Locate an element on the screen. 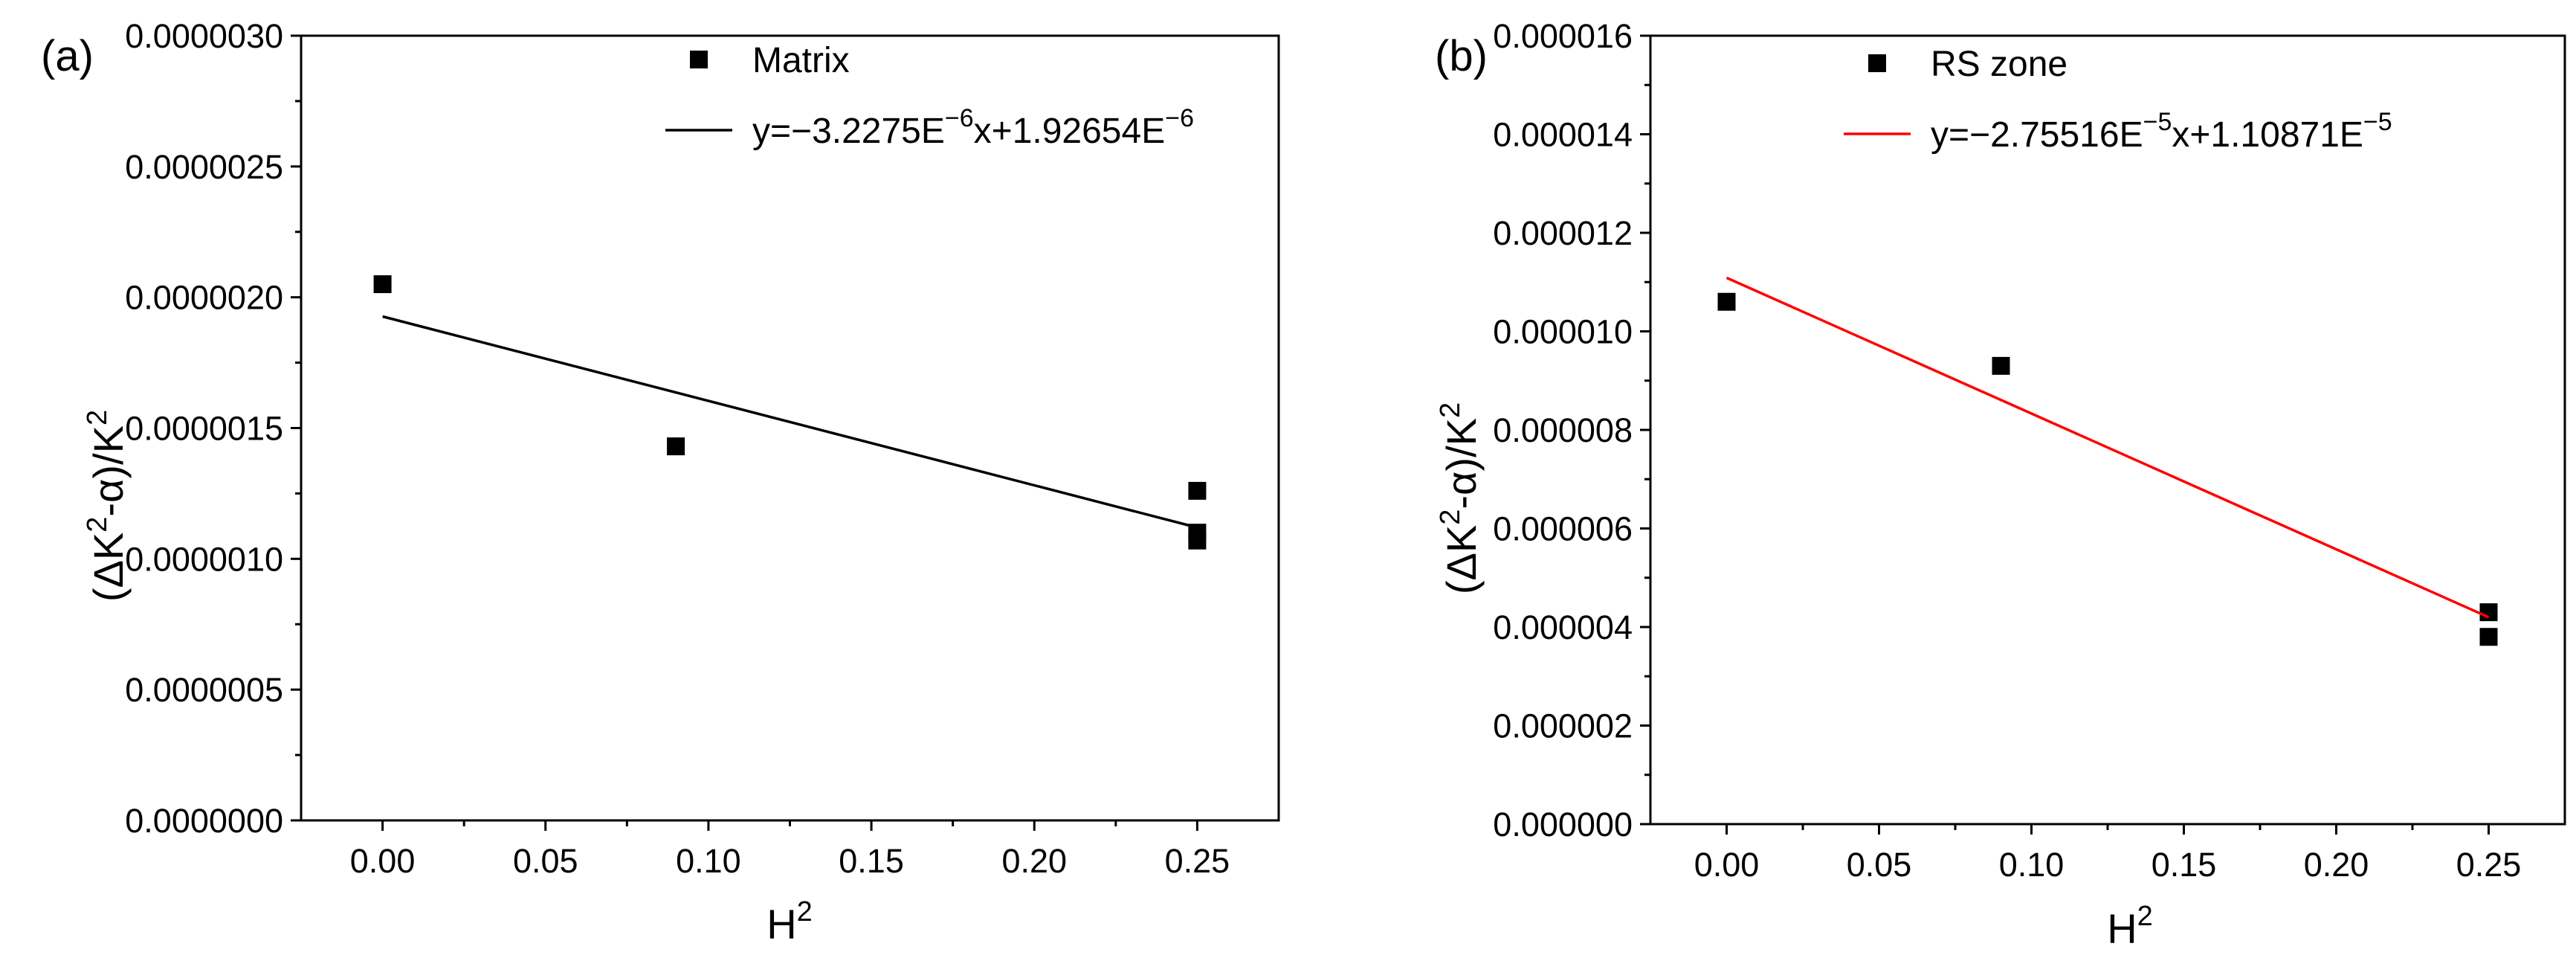 This screenshot has width=2576, height=958. y-tick-label: 0.000012 is located at coordinates (1563, 233).